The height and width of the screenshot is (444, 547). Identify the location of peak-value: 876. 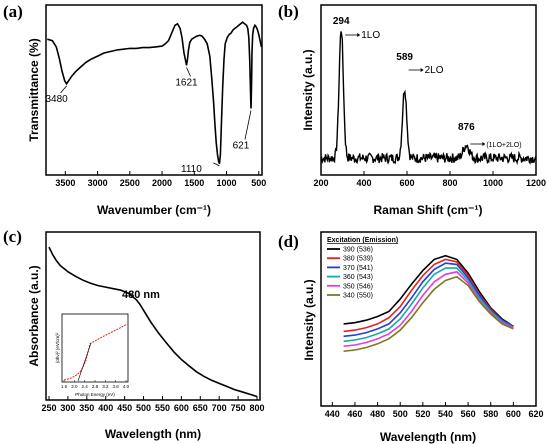
(466, 127).